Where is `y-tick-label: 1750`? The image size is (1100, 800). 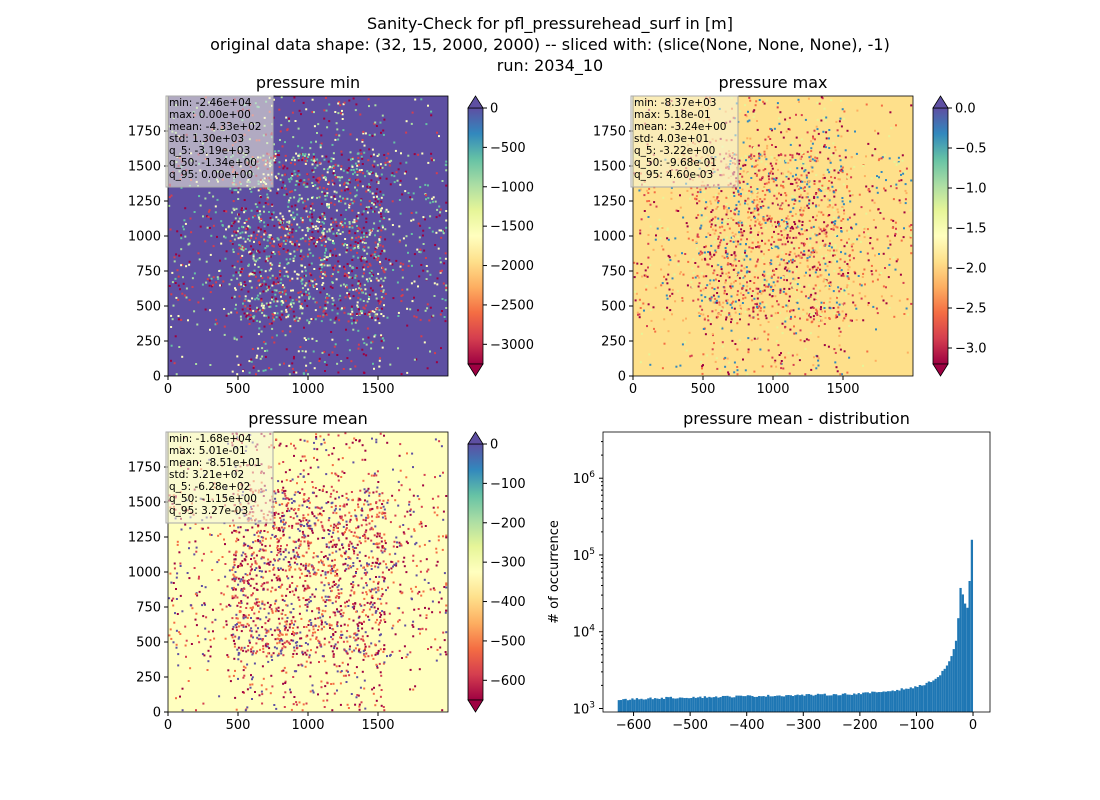 y-tick-label: 1750 is located at coordinates (609, 132).